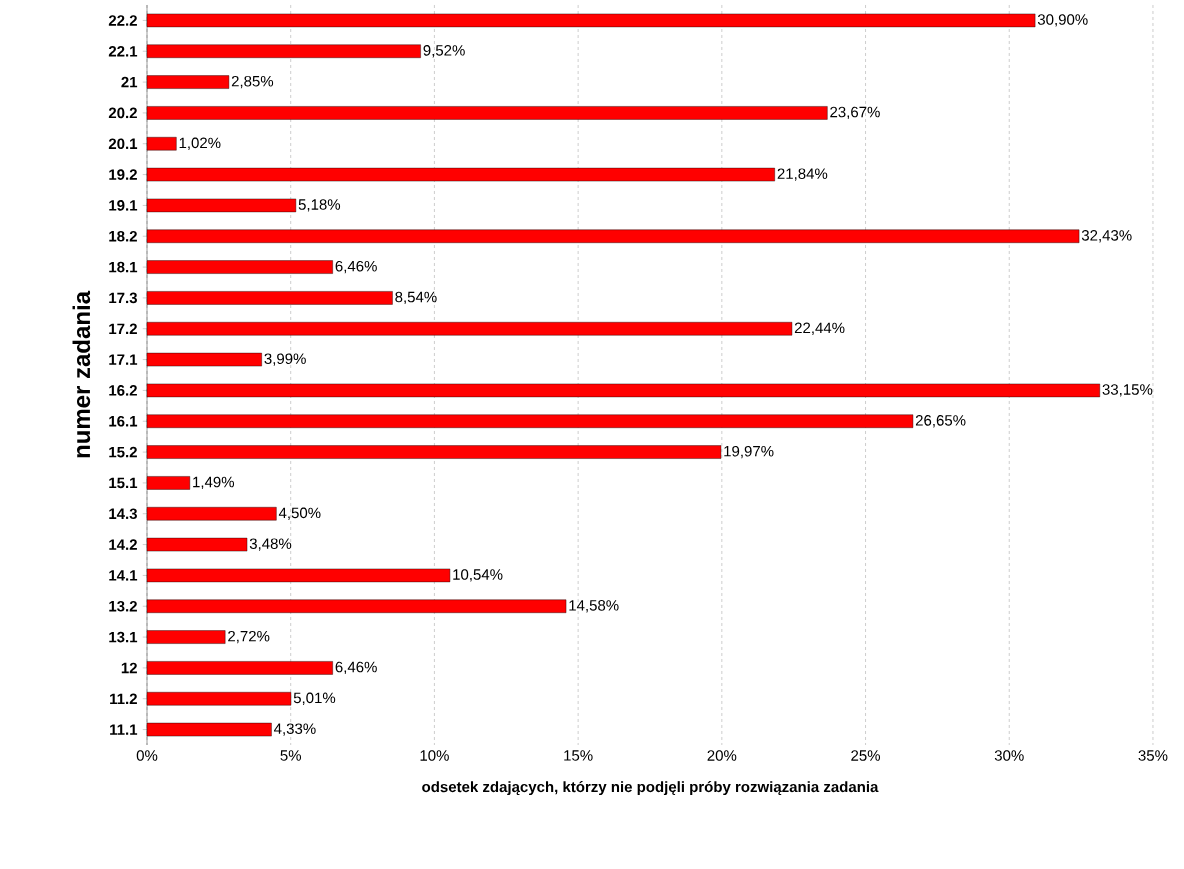 The image size is (1184, 869). What do you see at coordinates (578, 755) in the screenshot?
I see `x-tick-label: 15%` at bounding box center [578, 755].